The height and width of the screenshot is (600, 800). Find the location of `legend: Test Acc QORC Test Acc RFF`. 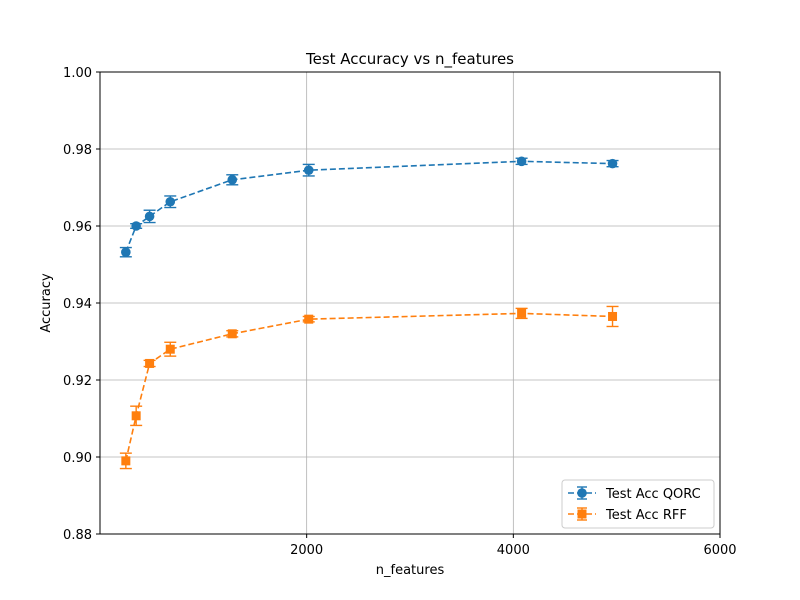

legend: Test Acc QORC Test Acc RFF is located at coordinates (638, 504).